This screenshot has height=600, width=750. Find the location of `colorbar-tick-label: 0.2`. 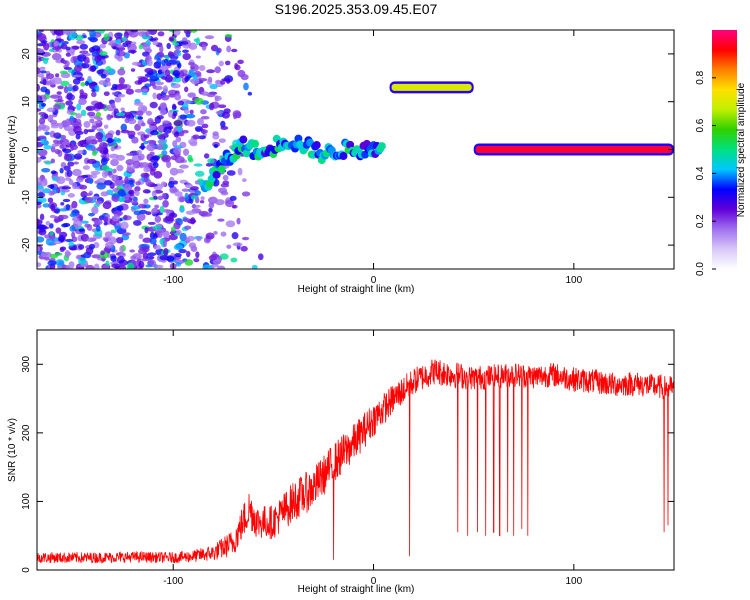

colorbar-tick-label: 0.2 is located at coordinates (700, 221).